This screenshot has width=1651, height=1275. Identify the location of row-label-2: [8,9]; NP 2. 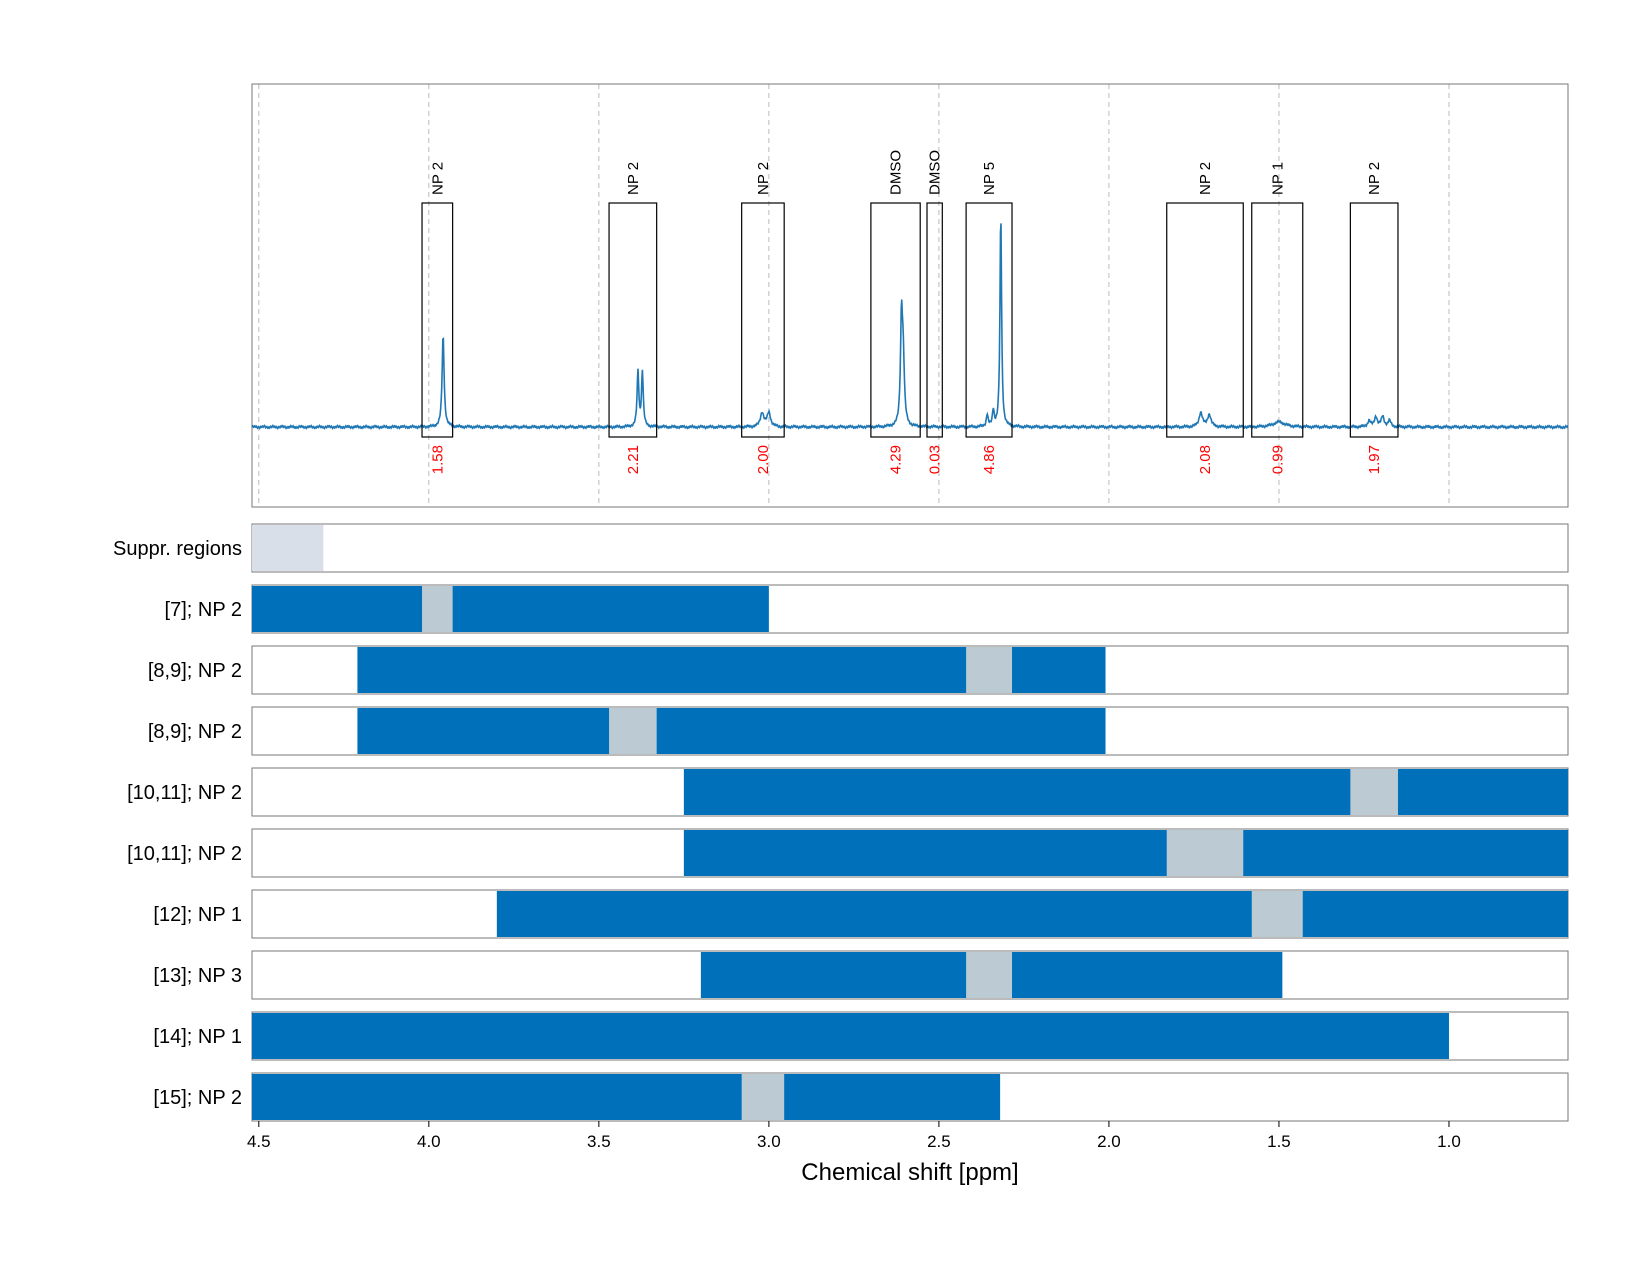
(195, 671).